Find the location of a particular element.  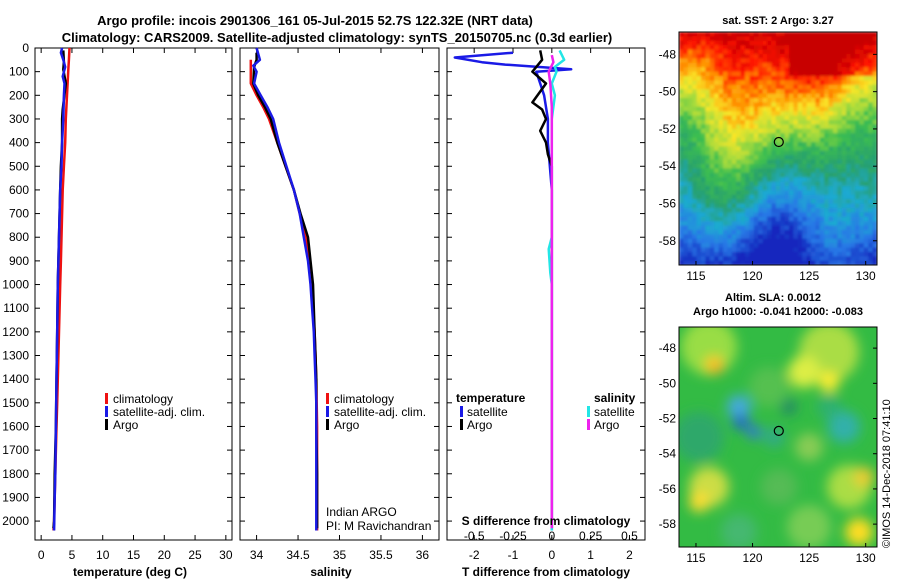

x-tick-label: 36 is located at coordinates (423, 555).